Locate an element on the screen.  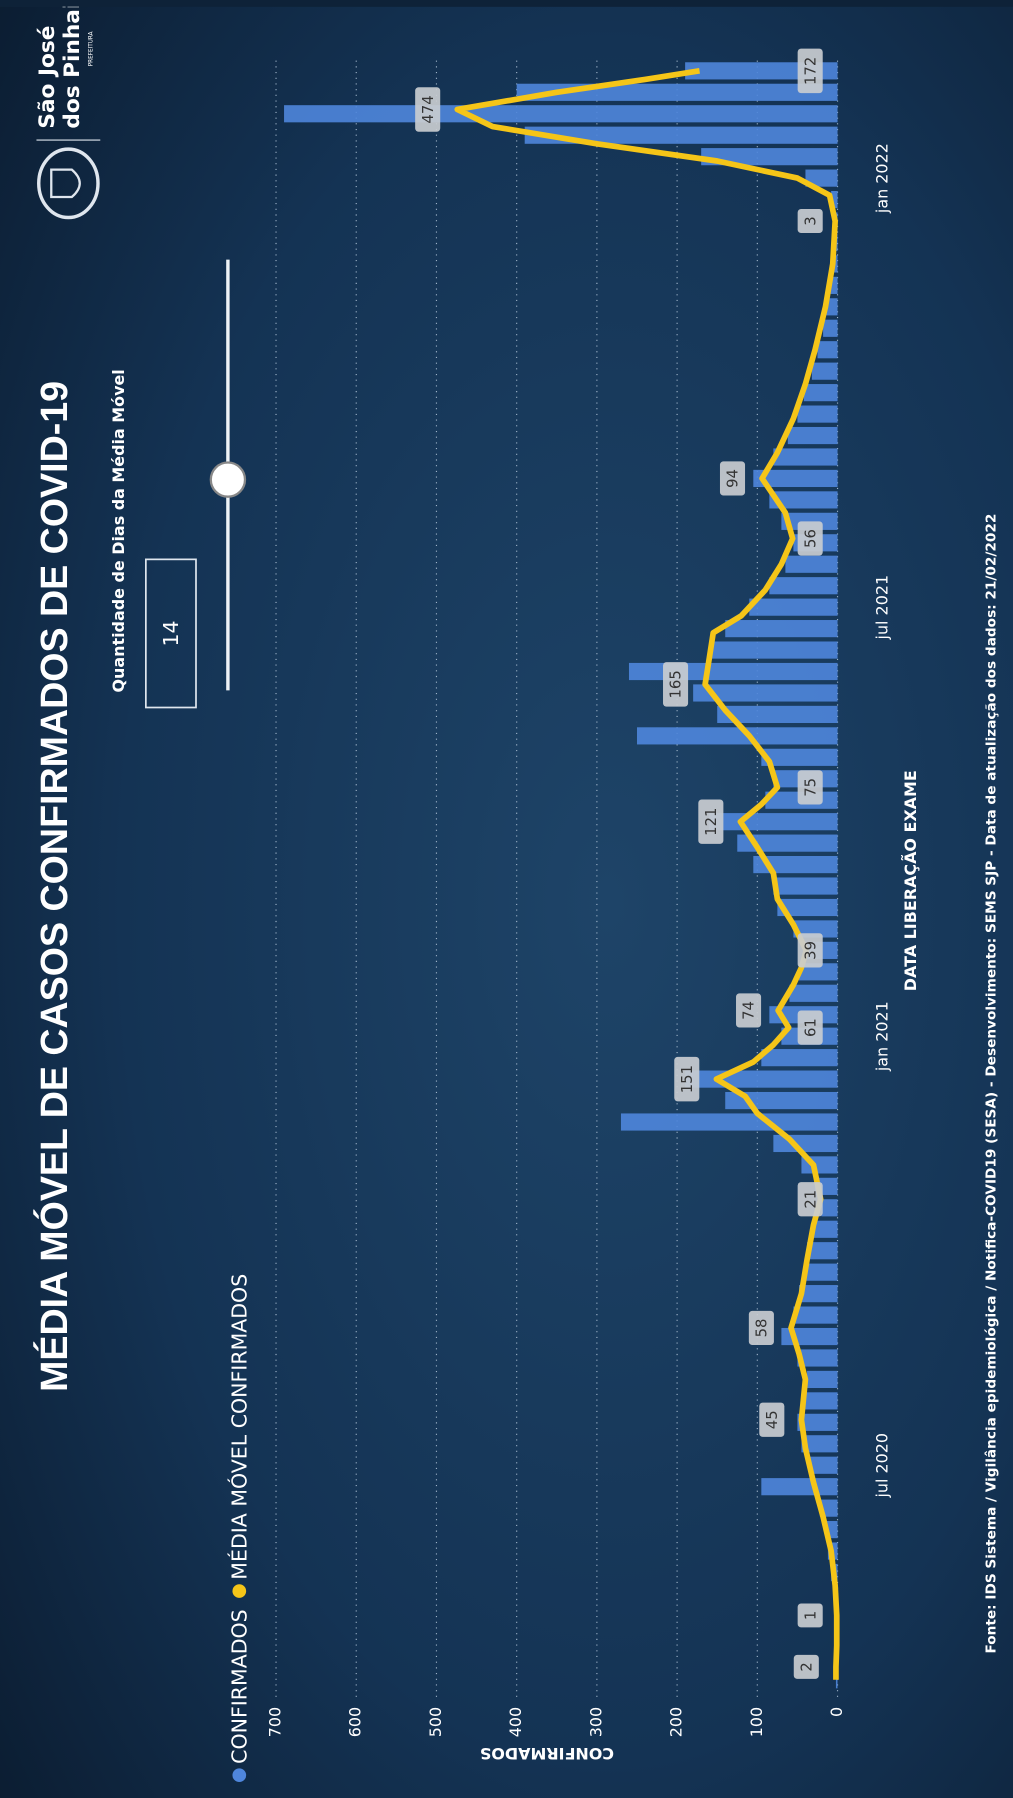
y-tick-label: 200 is located at coordinates (676, 1722).